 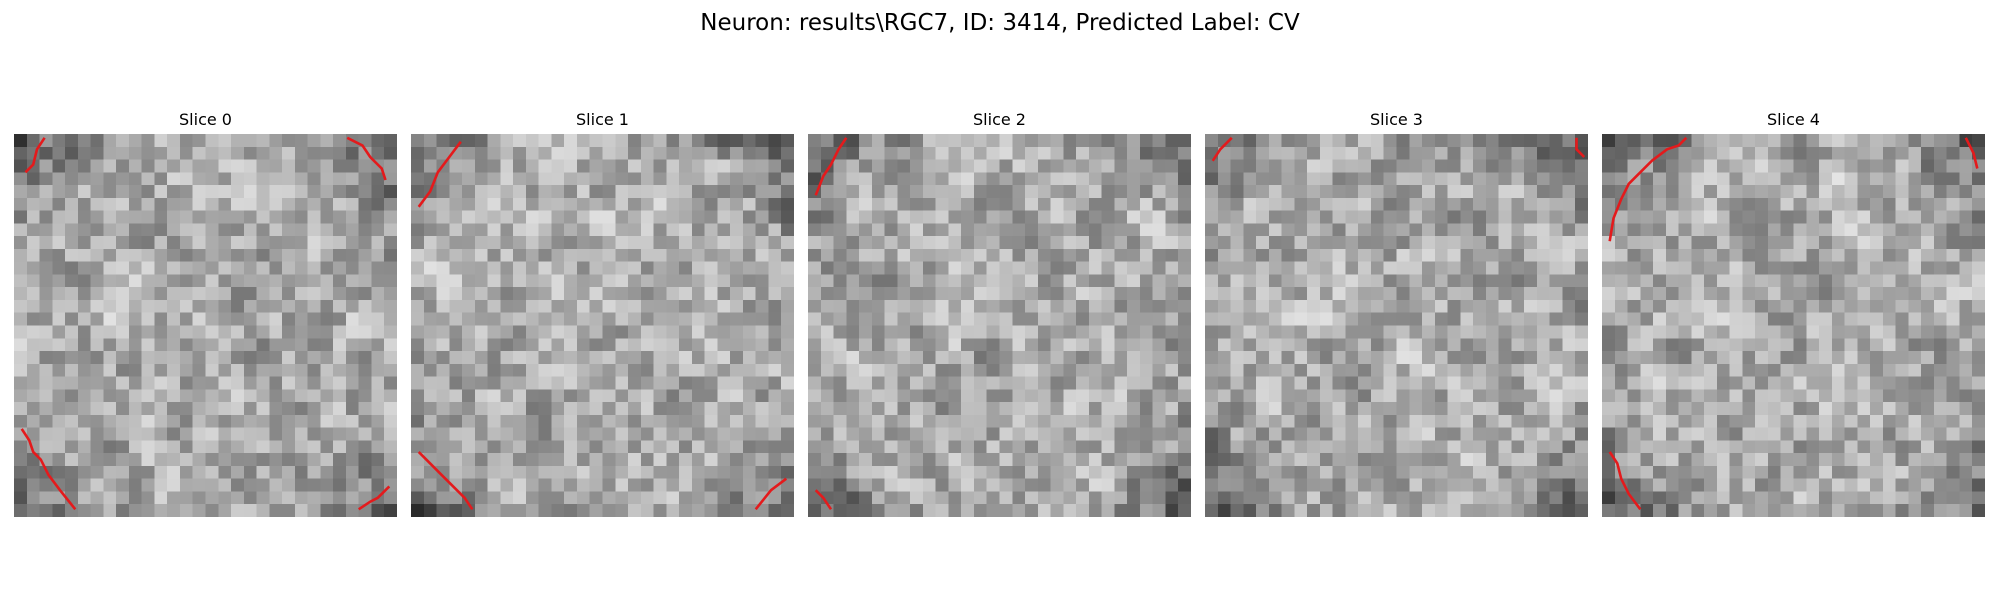 I want to click on panel-title-slice-0: Slice 0, so click(x=205, y=119).